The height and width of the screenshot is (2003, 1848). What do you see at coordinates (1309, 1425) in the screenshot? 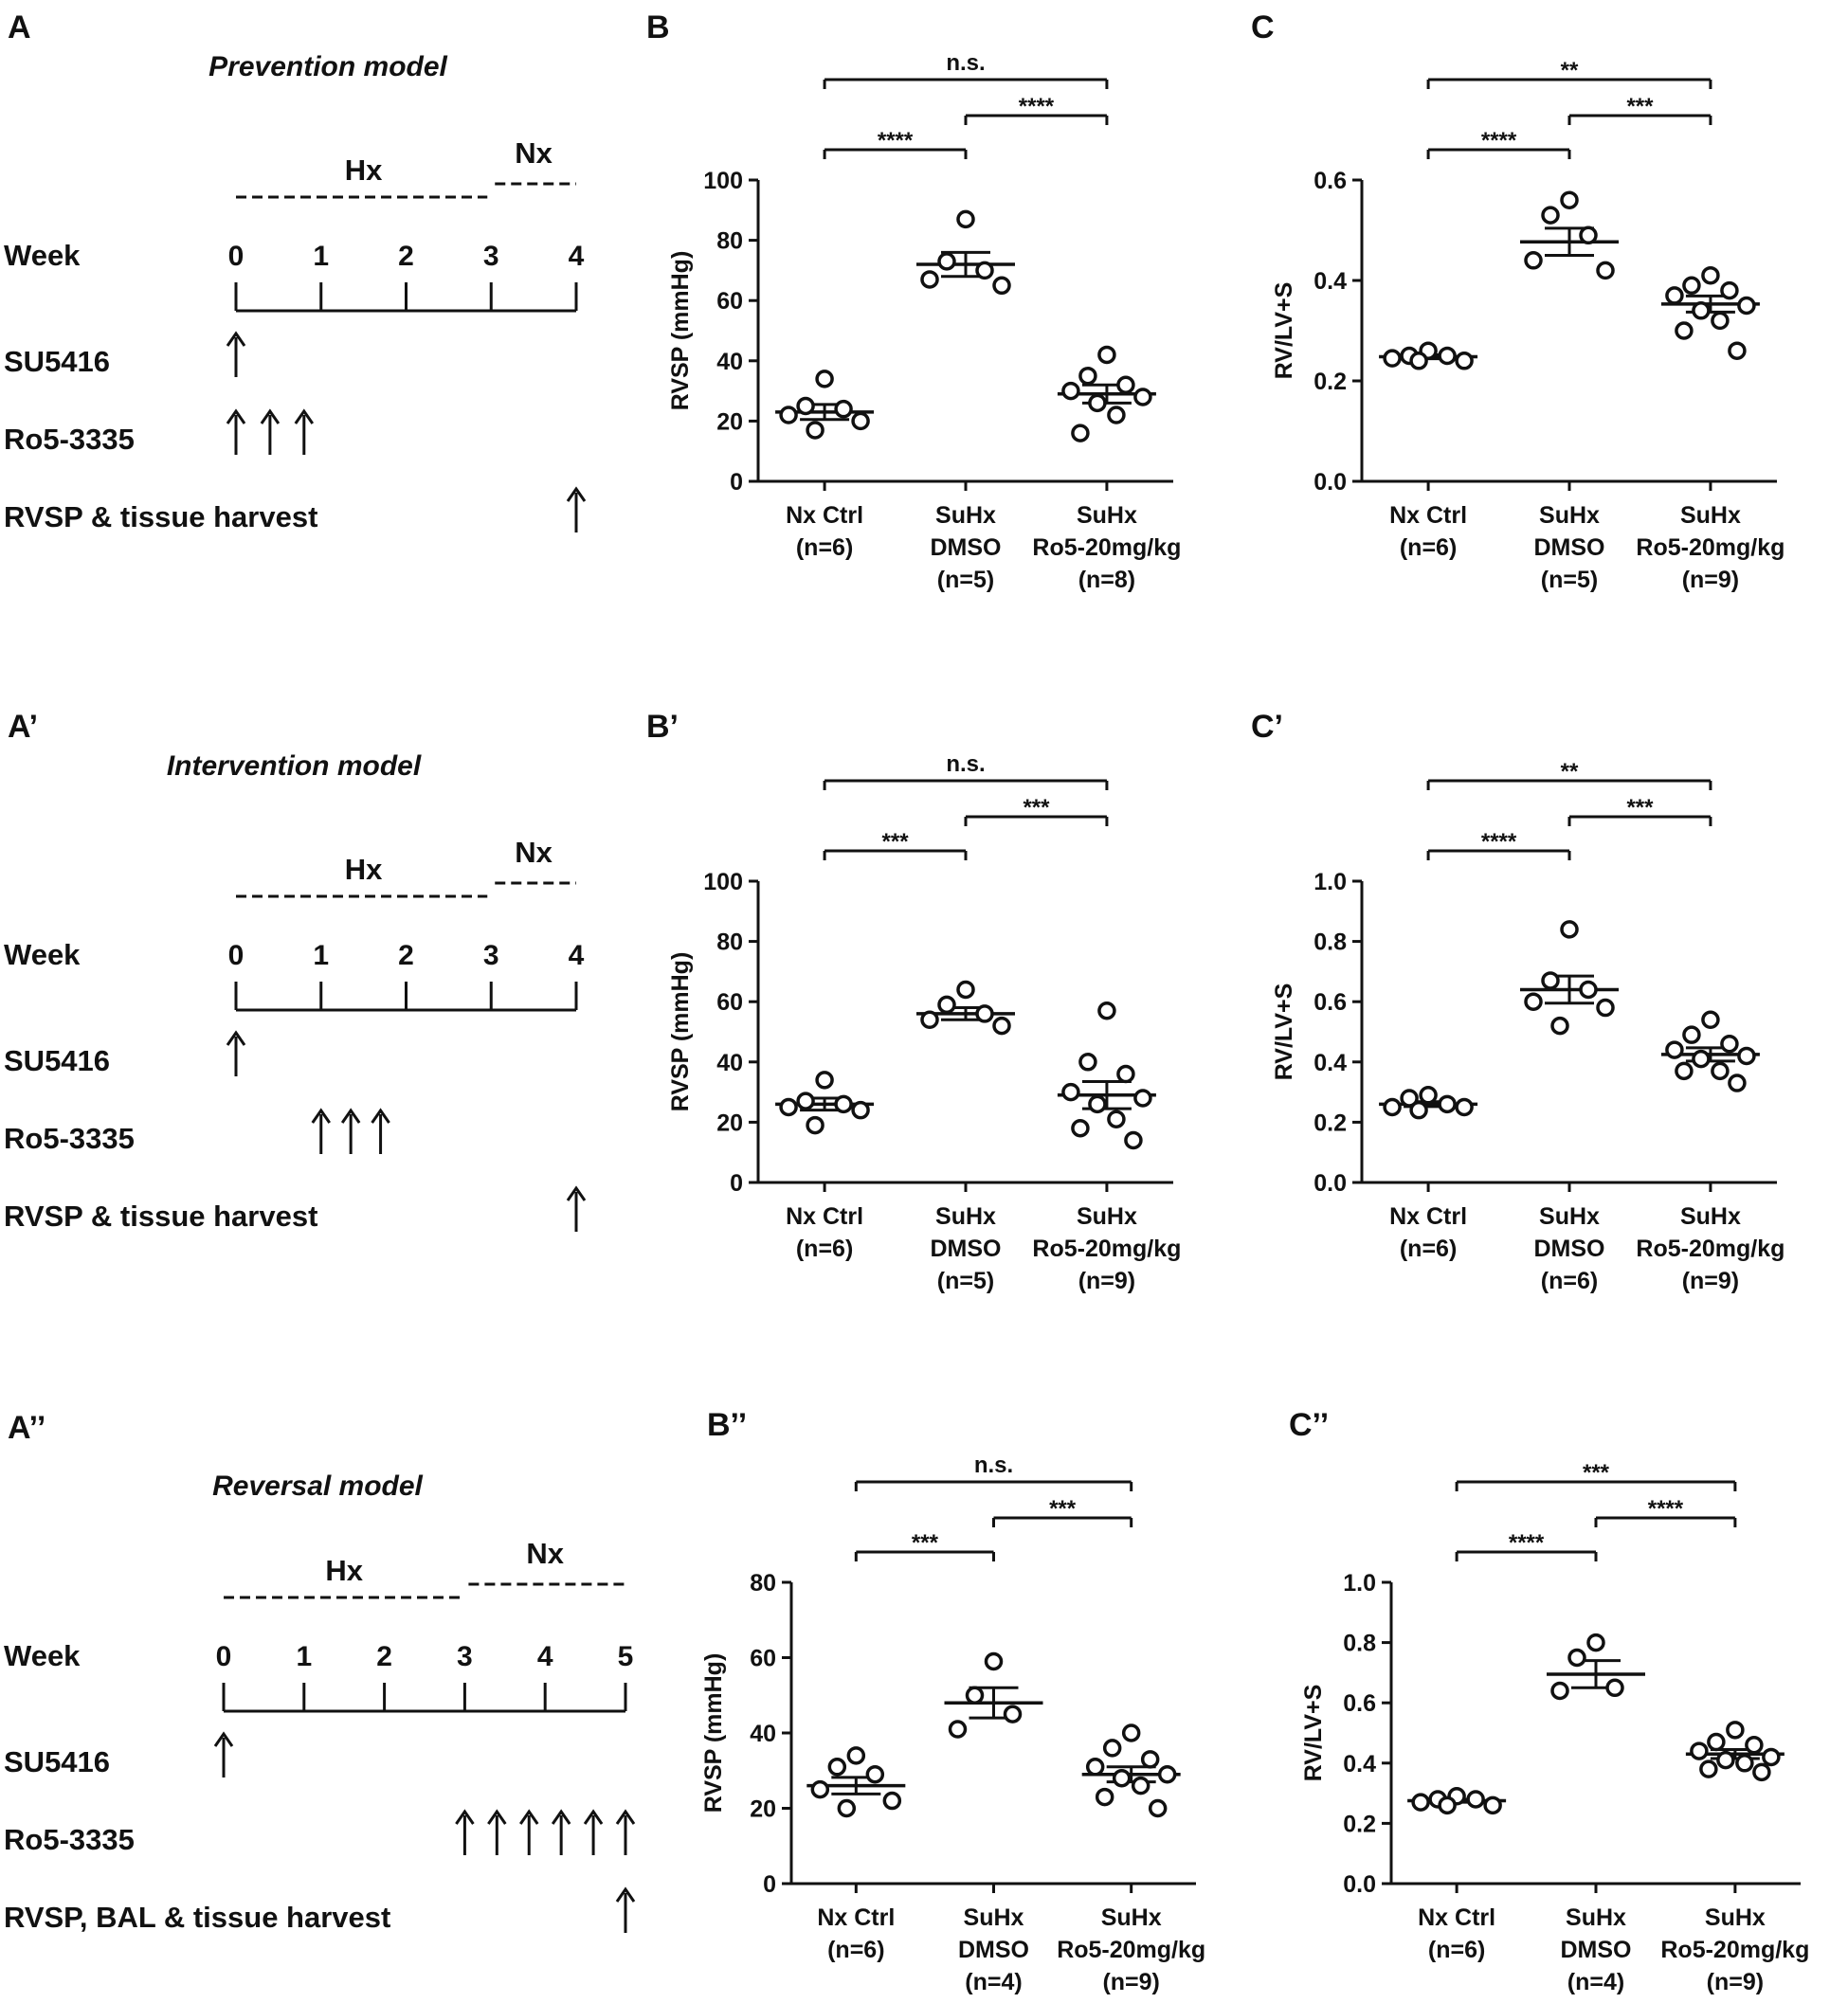
I see `panel-label: C’’` at bounding box center [1309, 1425].